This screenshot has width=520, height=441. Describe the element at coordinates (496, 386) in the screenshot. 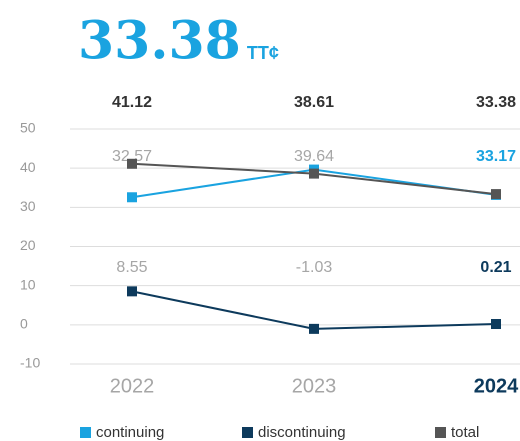

I see `x-tick-label: 2024` at that location.